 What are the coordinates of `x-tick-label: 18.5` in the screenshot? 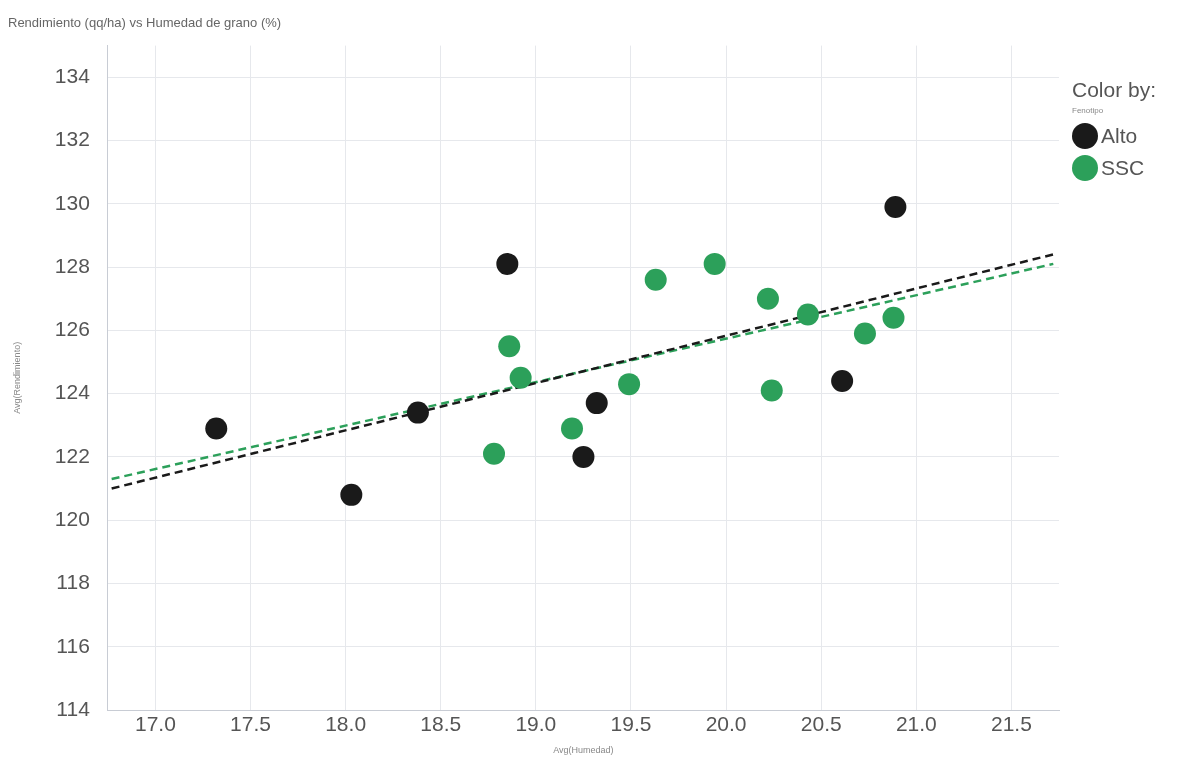 It's located at (441, 724).